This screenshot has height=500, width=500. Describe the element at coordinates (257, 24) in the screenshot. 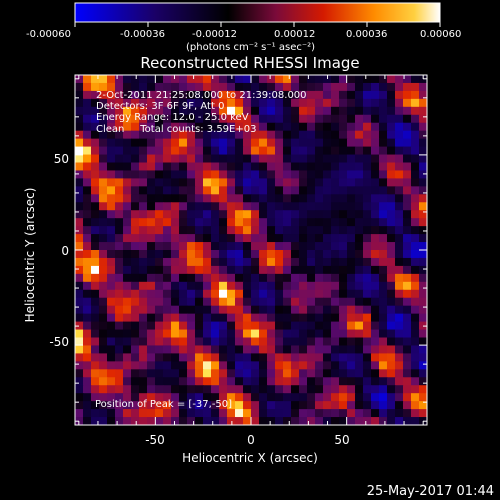

I see `colorbar-ticks` at that location.